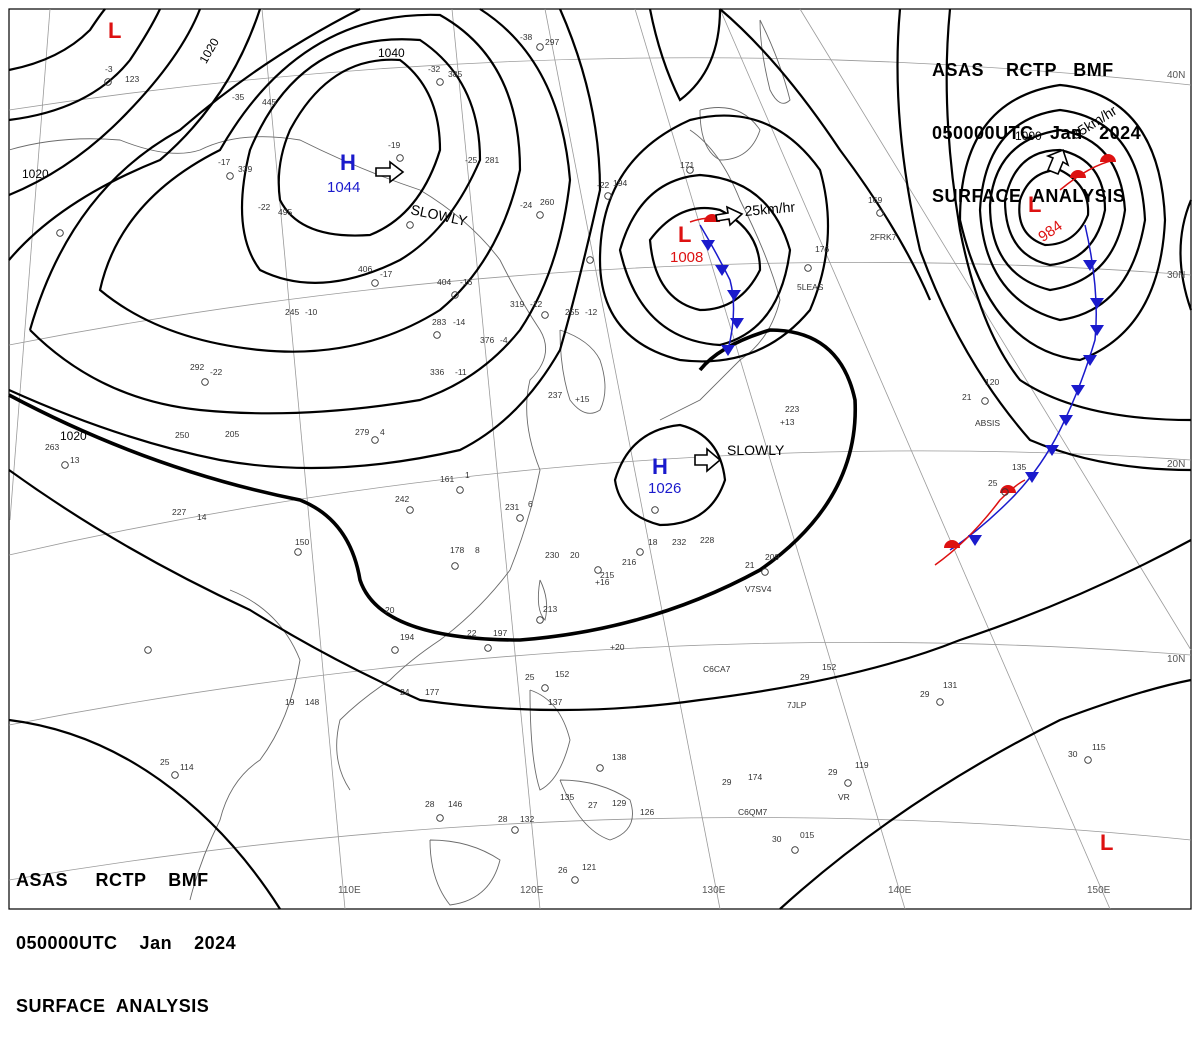 The width and height of the screenshot is (1200, 1038). I want to click on station-value: +15, so click(582, 399).